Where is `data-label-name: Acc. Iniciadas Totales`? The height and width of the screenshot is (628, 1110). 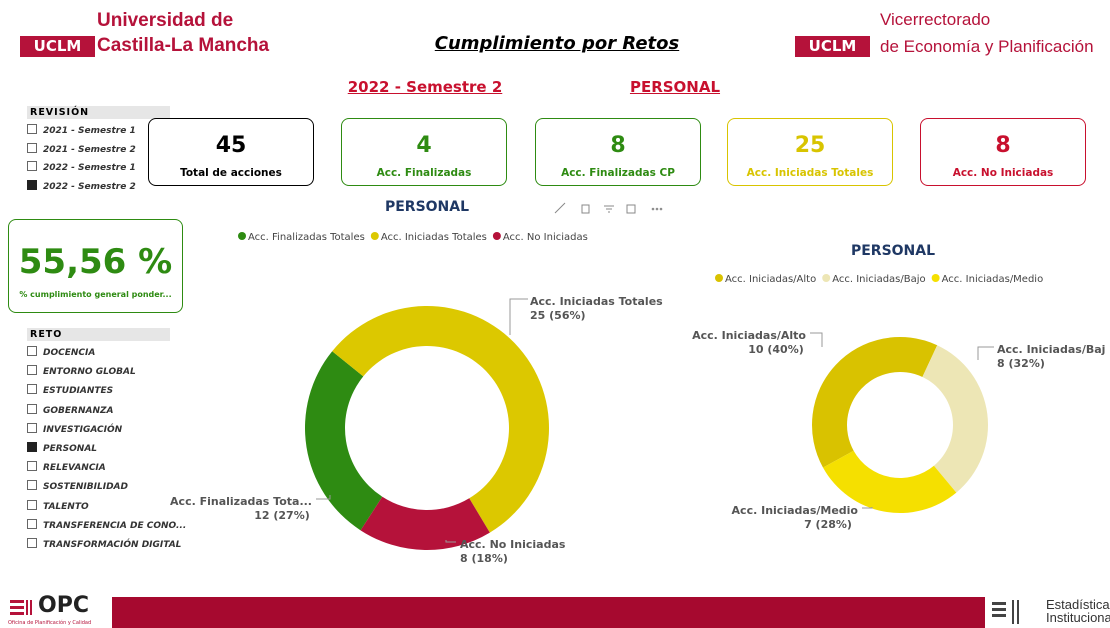
data-label-name: Acc. Iniciadas Totales is located at coordinates (596, 301).